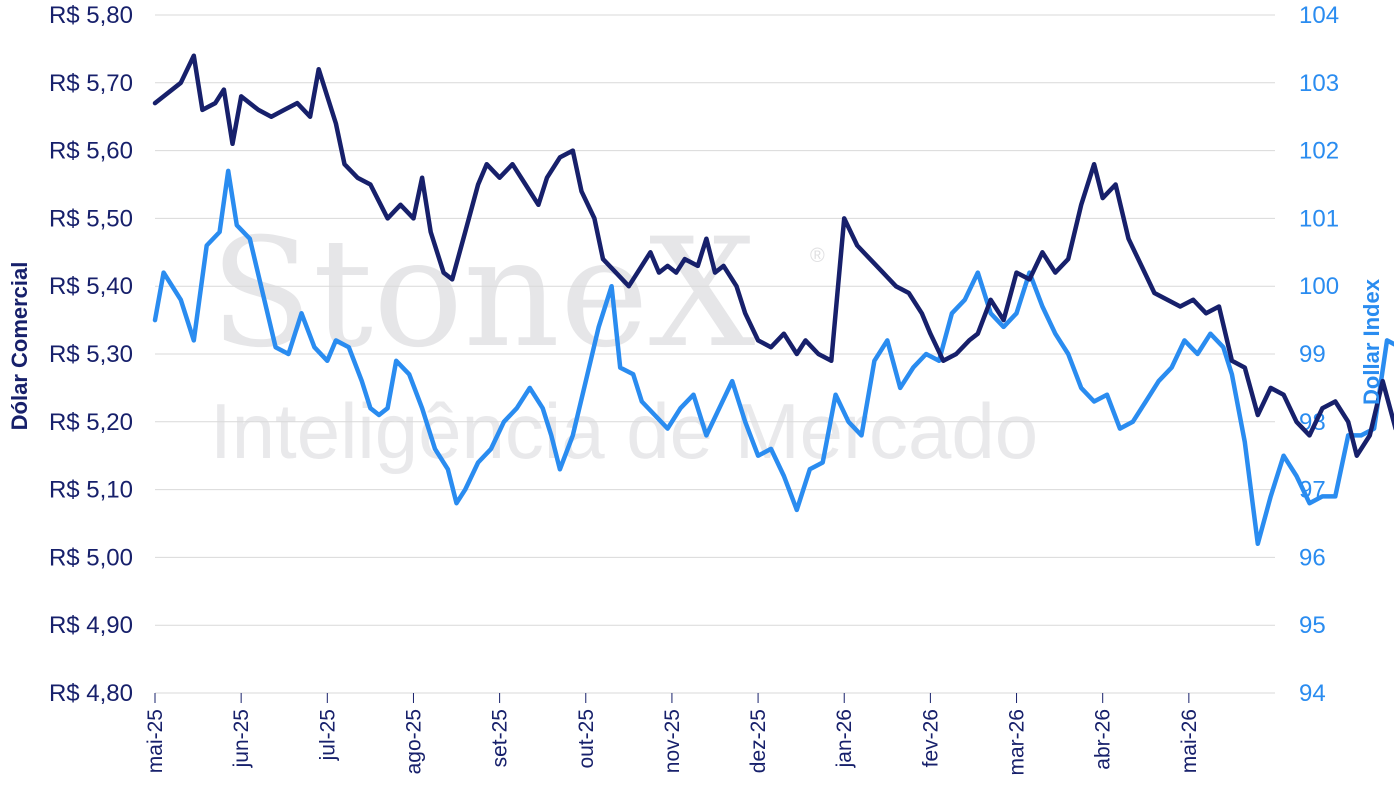 This screenshot has height=806, width=1394. I want to click on y-tick-left: R$ 5,00, so click(91, 557).